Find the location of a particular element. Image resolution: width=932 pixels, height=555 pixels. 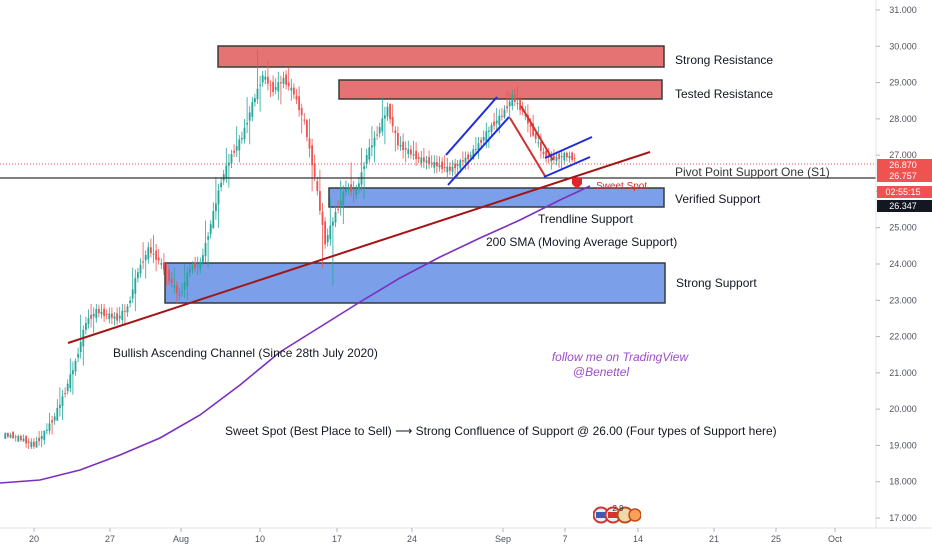

rising-channel-lower is located at coordinates (478, 151).